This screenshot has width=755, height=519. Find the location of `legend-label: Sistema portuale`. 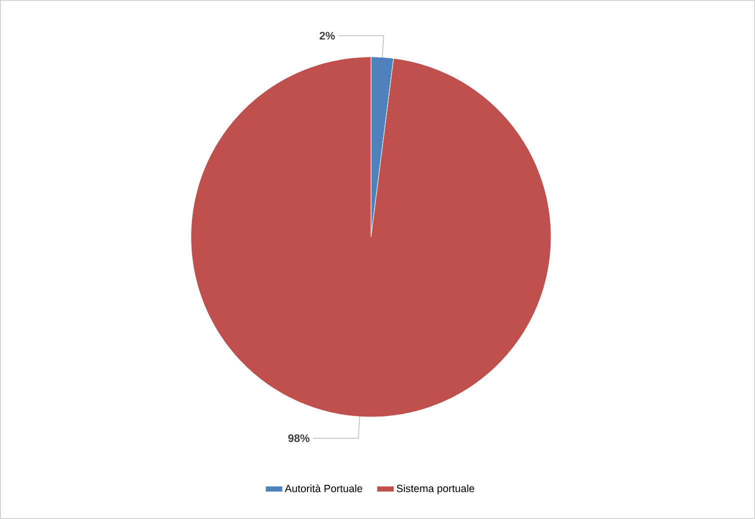

legend-label: Sistema portuale is located at coordinates (435, 489).